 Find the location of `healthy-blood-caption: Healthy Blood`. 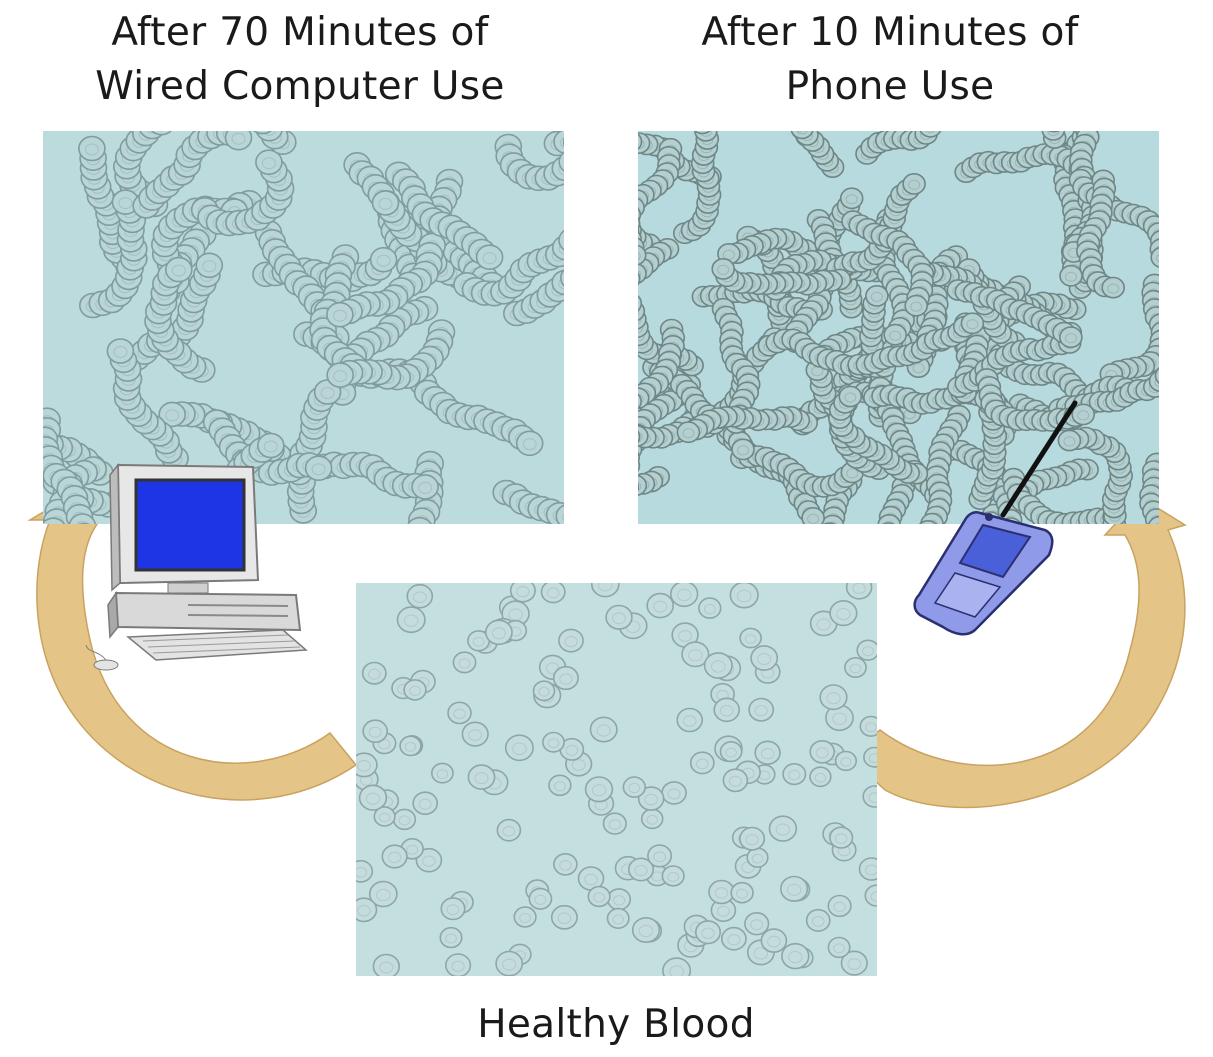

healthy-blood-caption: Healthy Blood is located at coordinates (616, 1024).